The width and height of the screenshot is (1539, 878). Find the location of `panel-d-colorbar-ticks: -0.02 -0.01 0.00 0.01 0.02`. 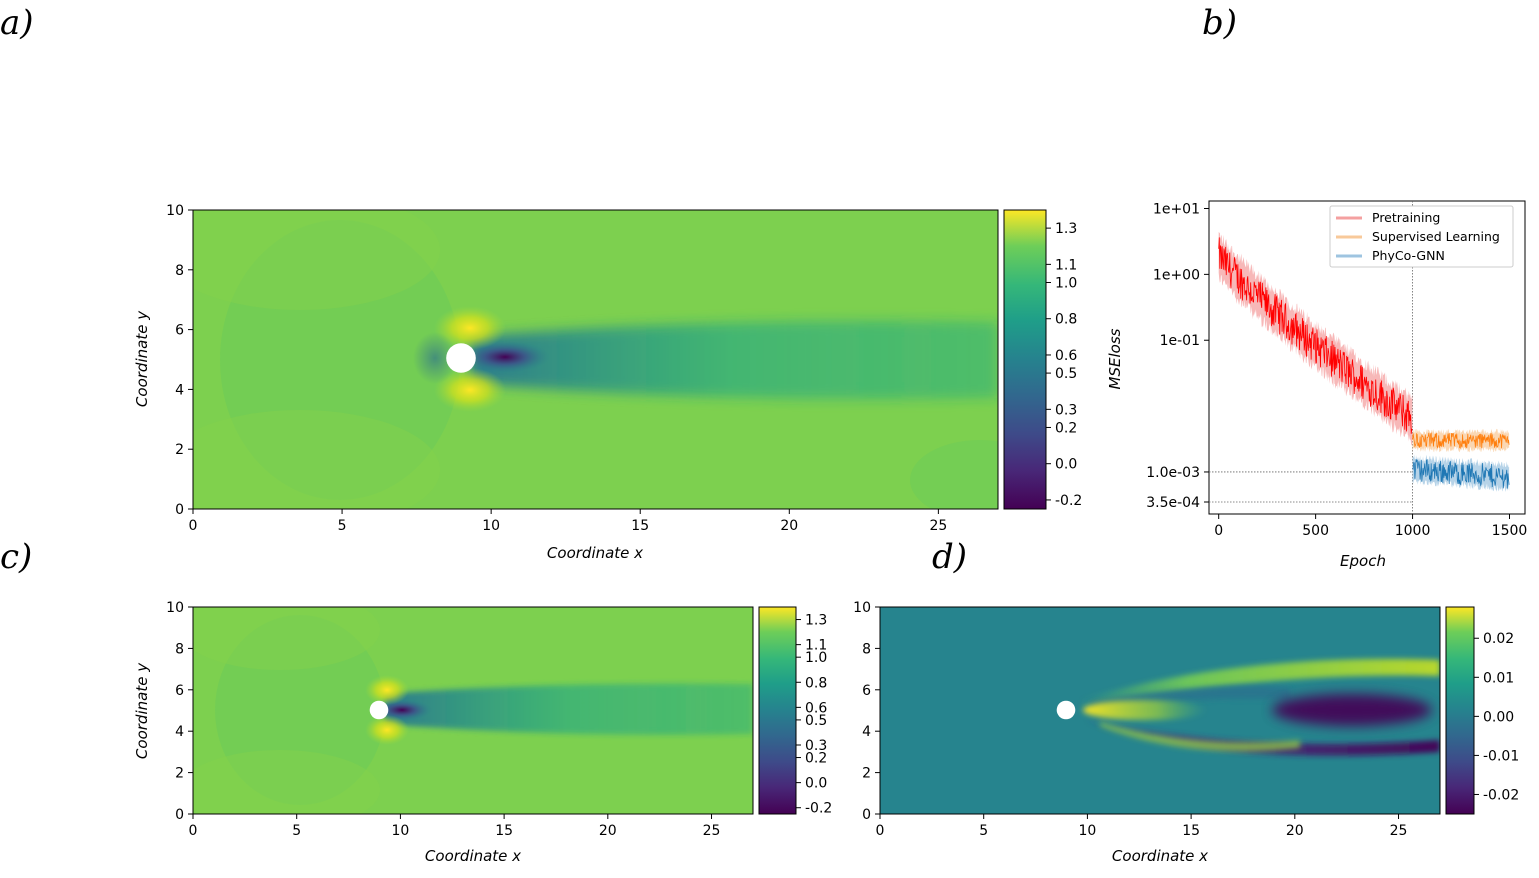

panel-d-colorbar-ticks: -0.02 -0.01 0.00 0.01 0.02 is located at coordinates (1496, 717).